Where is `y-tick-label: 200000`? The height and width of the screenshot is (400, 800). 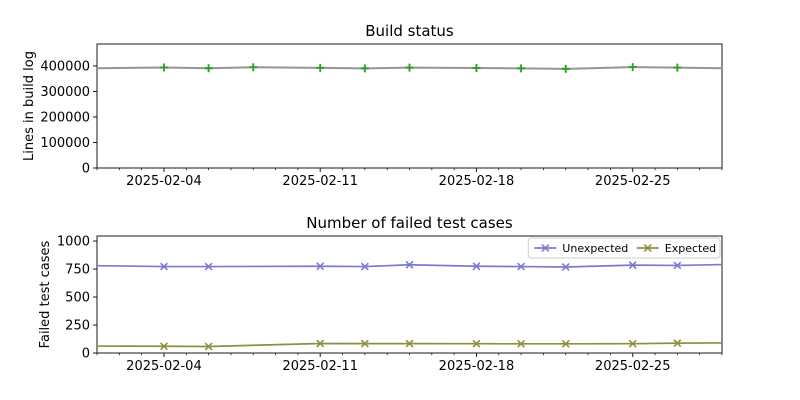
y-tick-label: 200000 is located at coordinates (65, 117).